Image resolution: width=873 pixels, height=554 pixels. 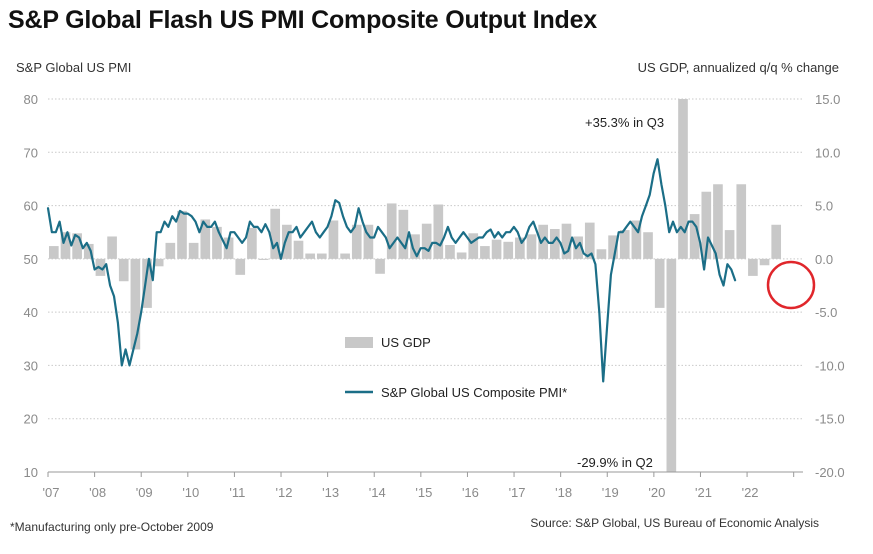 What do you see at coordinates (330, 492) in the screenshot?
I see `x-tick-label: '13` at bounding box center [330, 492].